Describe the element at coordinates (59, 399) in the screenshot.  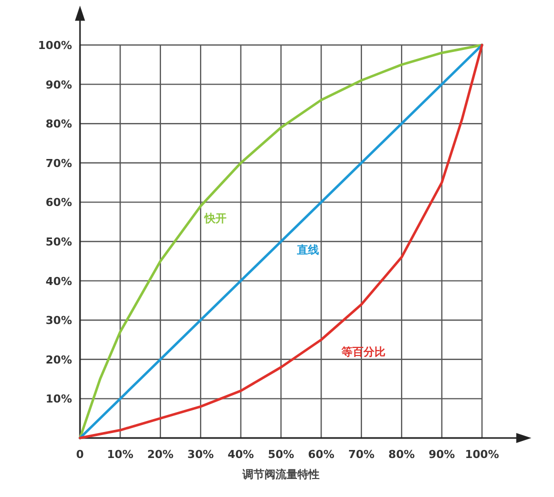
I see `y-tick-label: 10%` at that location.